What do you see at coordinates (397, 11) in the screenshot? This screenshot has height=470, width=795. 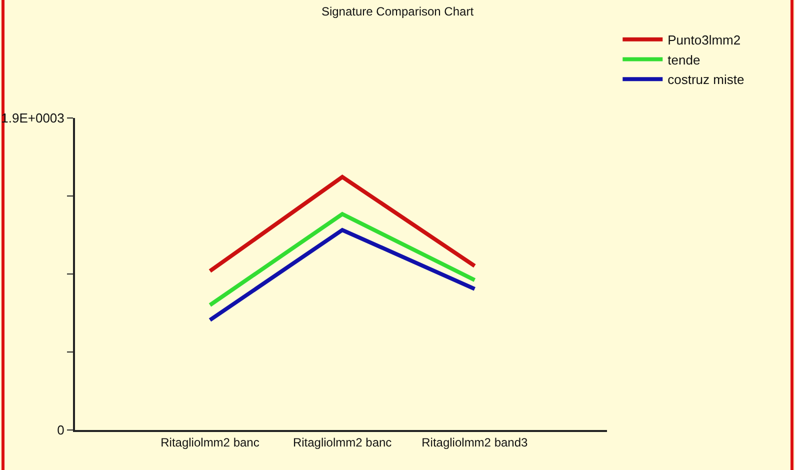 I see `chart-title: Signature Comparison Chart` at bounding box center [397, 11].